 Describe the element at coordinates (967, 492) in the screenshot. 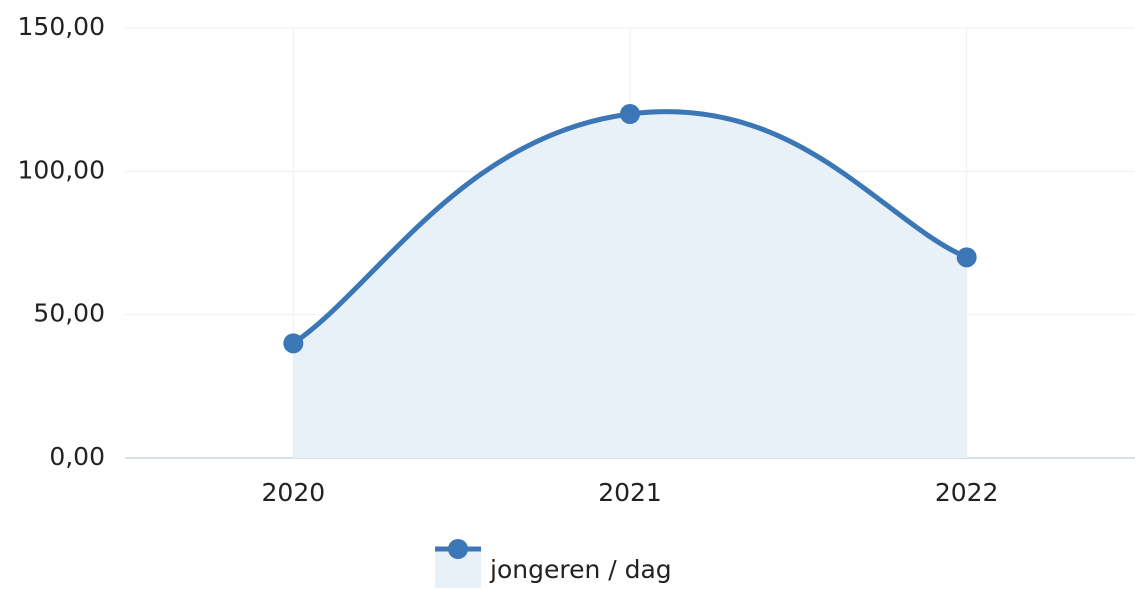

I see `x-tick-label: 2022` at that location.